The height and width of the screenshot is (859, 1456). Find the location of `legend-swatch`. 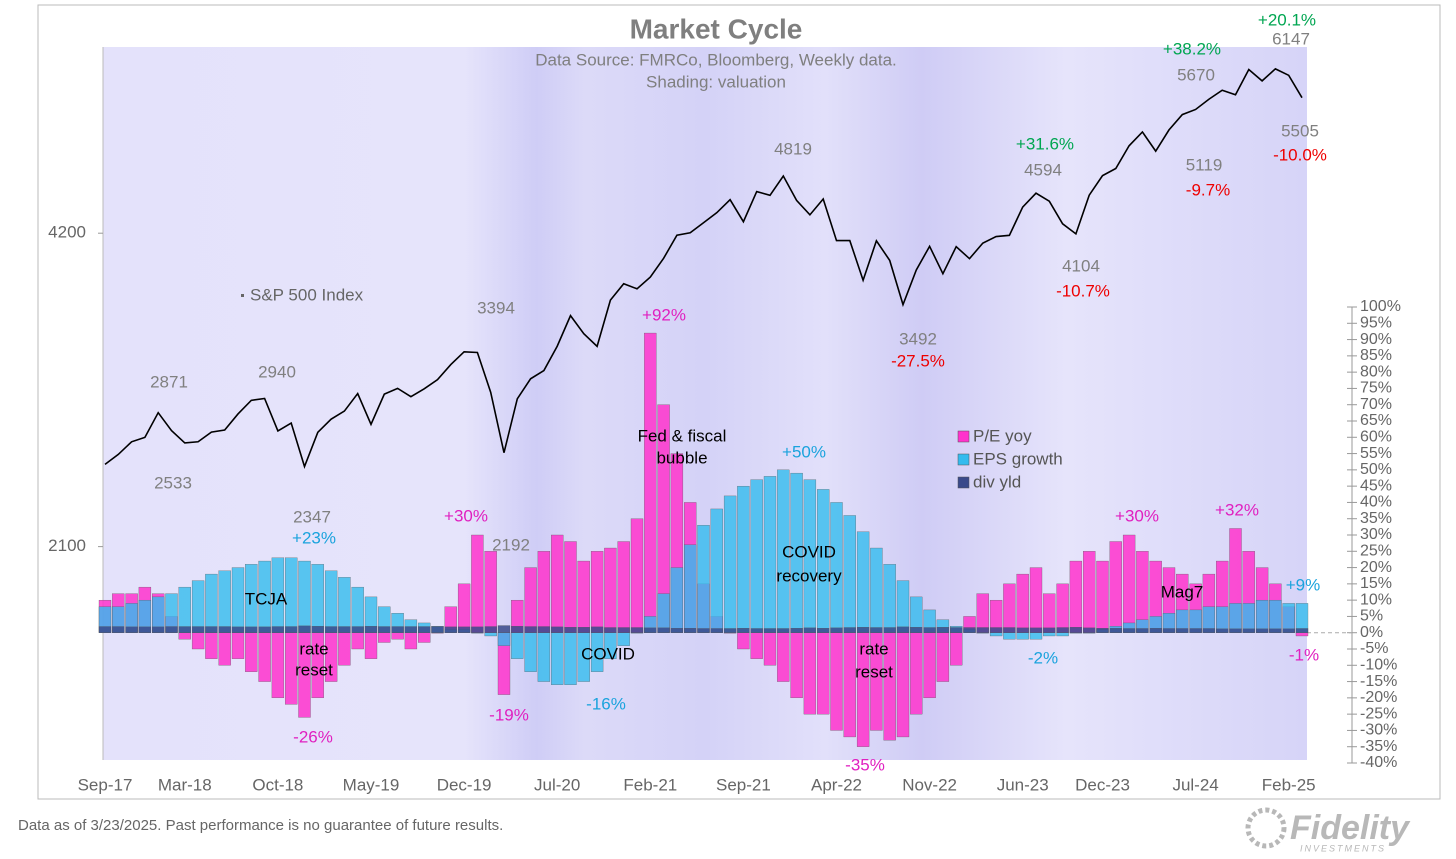

legend-swatch is located at coordinates (242, 295).